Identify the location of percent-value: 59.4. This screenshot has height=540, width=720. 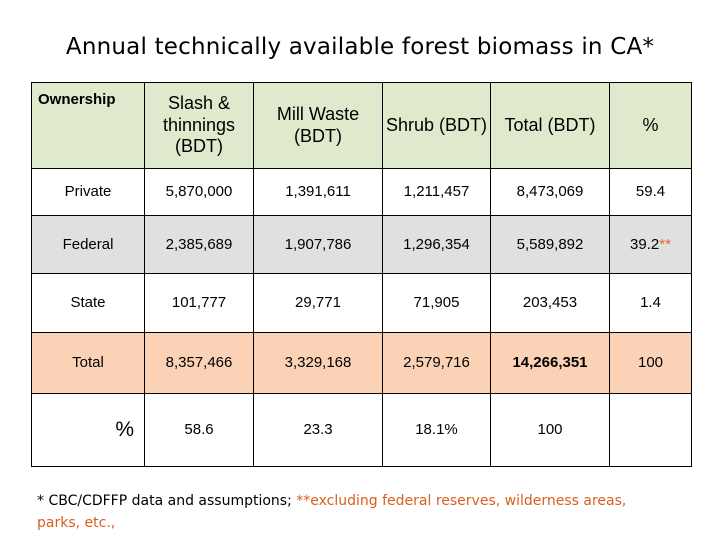
(650, 191).